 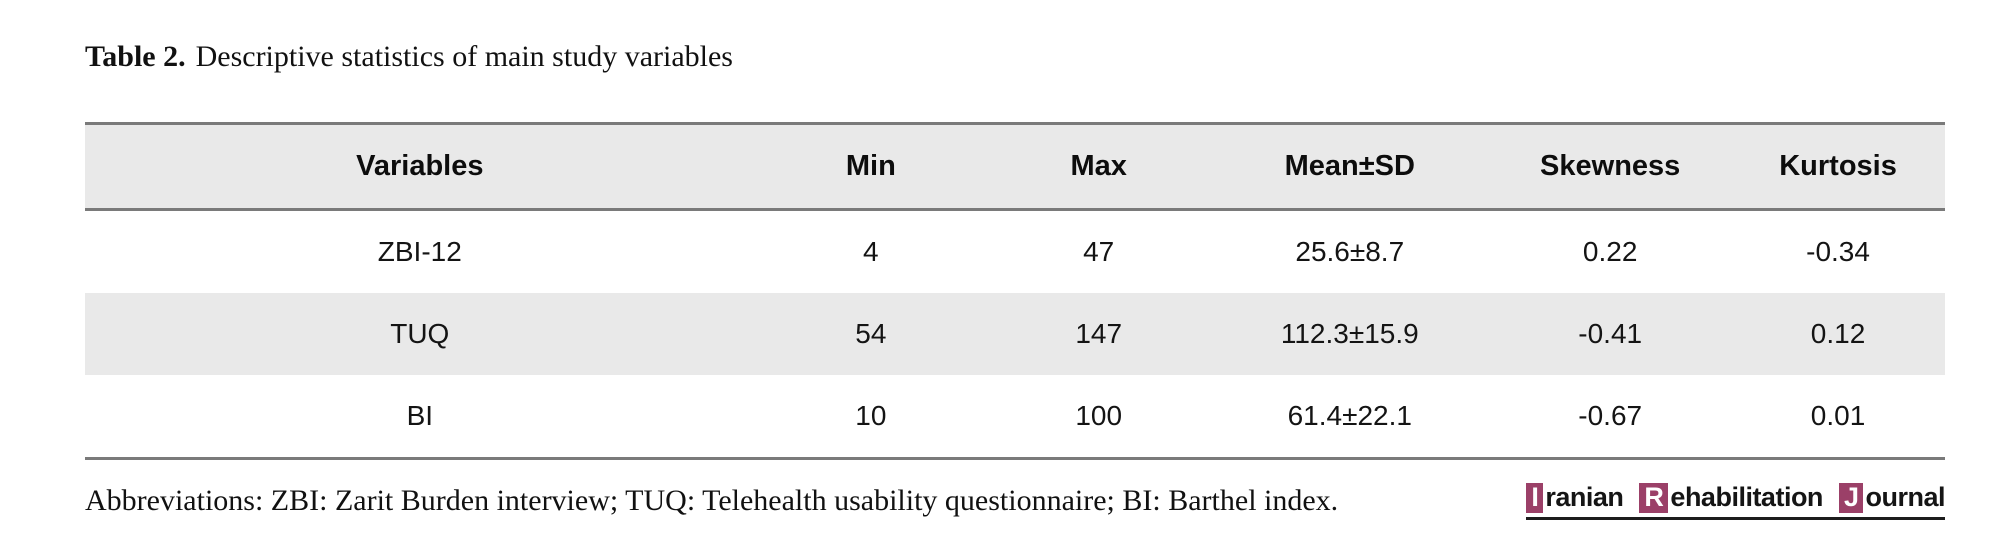 I want to click on table-cell: 10, so click(x=871, y=417).